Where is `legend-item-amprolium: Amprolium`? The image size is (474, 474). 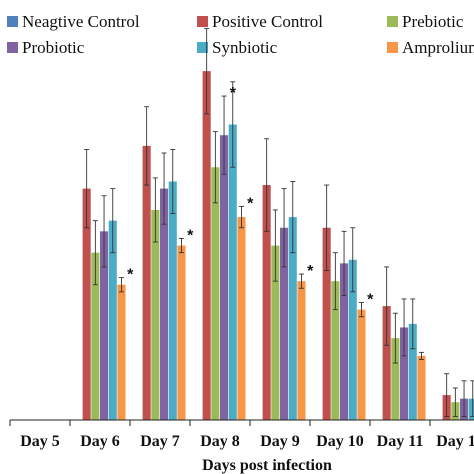
legend-item-amprolium: Amprolium is located at coordinates (430, 47).